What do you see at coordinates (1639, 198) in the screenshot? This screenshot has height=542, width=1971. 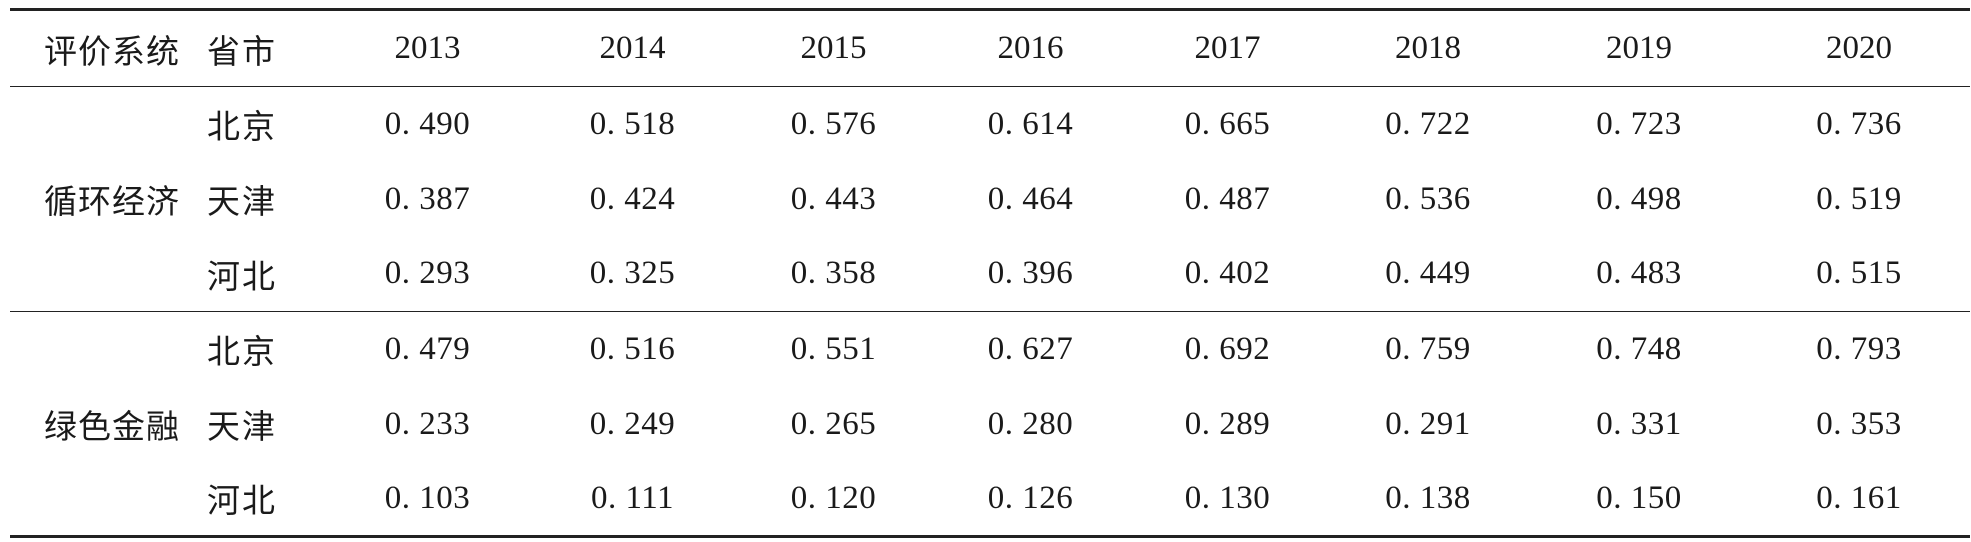 I see `value-cell: 0. 498` at bounding box center [1639, 198].